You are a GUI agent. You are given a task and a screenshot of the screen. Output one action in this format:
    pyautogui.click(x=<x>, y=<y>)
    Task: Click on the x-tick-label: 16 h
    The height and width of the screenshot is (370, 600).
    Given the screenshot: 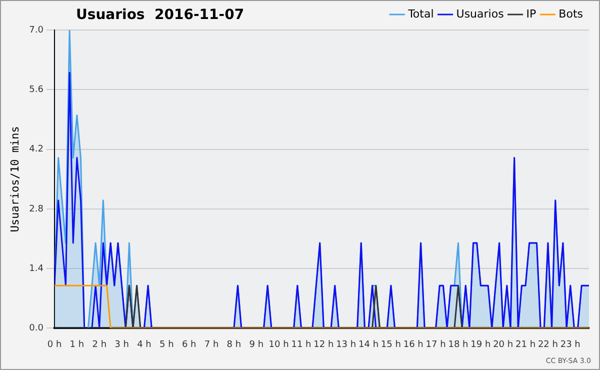 What is the action you would take?
    pyautogui.click(x=413, y=345)
    